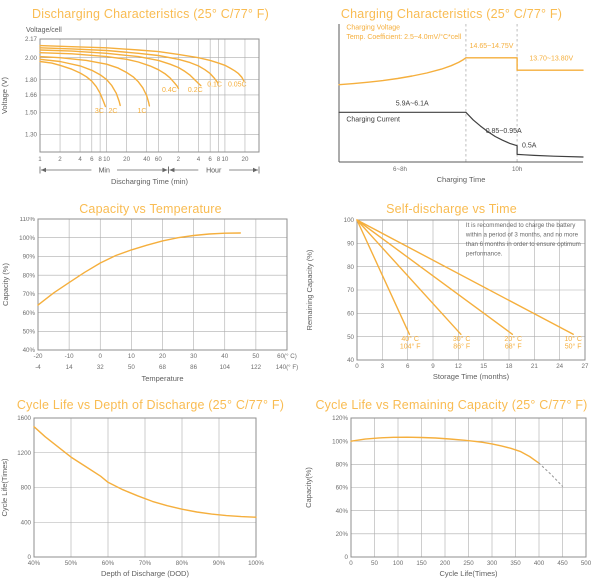 The width and height of the screenshot is (602, 587). Describe the element at coordinates (4, 95) in the screenshot. I see `svg-text: Voltage (V)` at that location.